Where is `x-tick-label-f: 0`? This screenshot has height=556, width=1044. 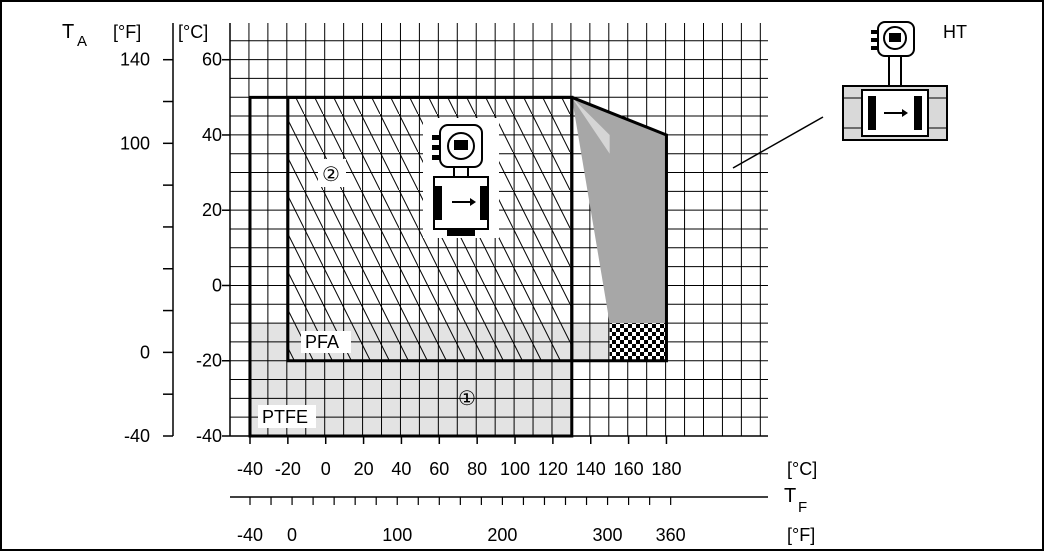 x-tick-label-f: 0 is located at coordinates (292, 535).